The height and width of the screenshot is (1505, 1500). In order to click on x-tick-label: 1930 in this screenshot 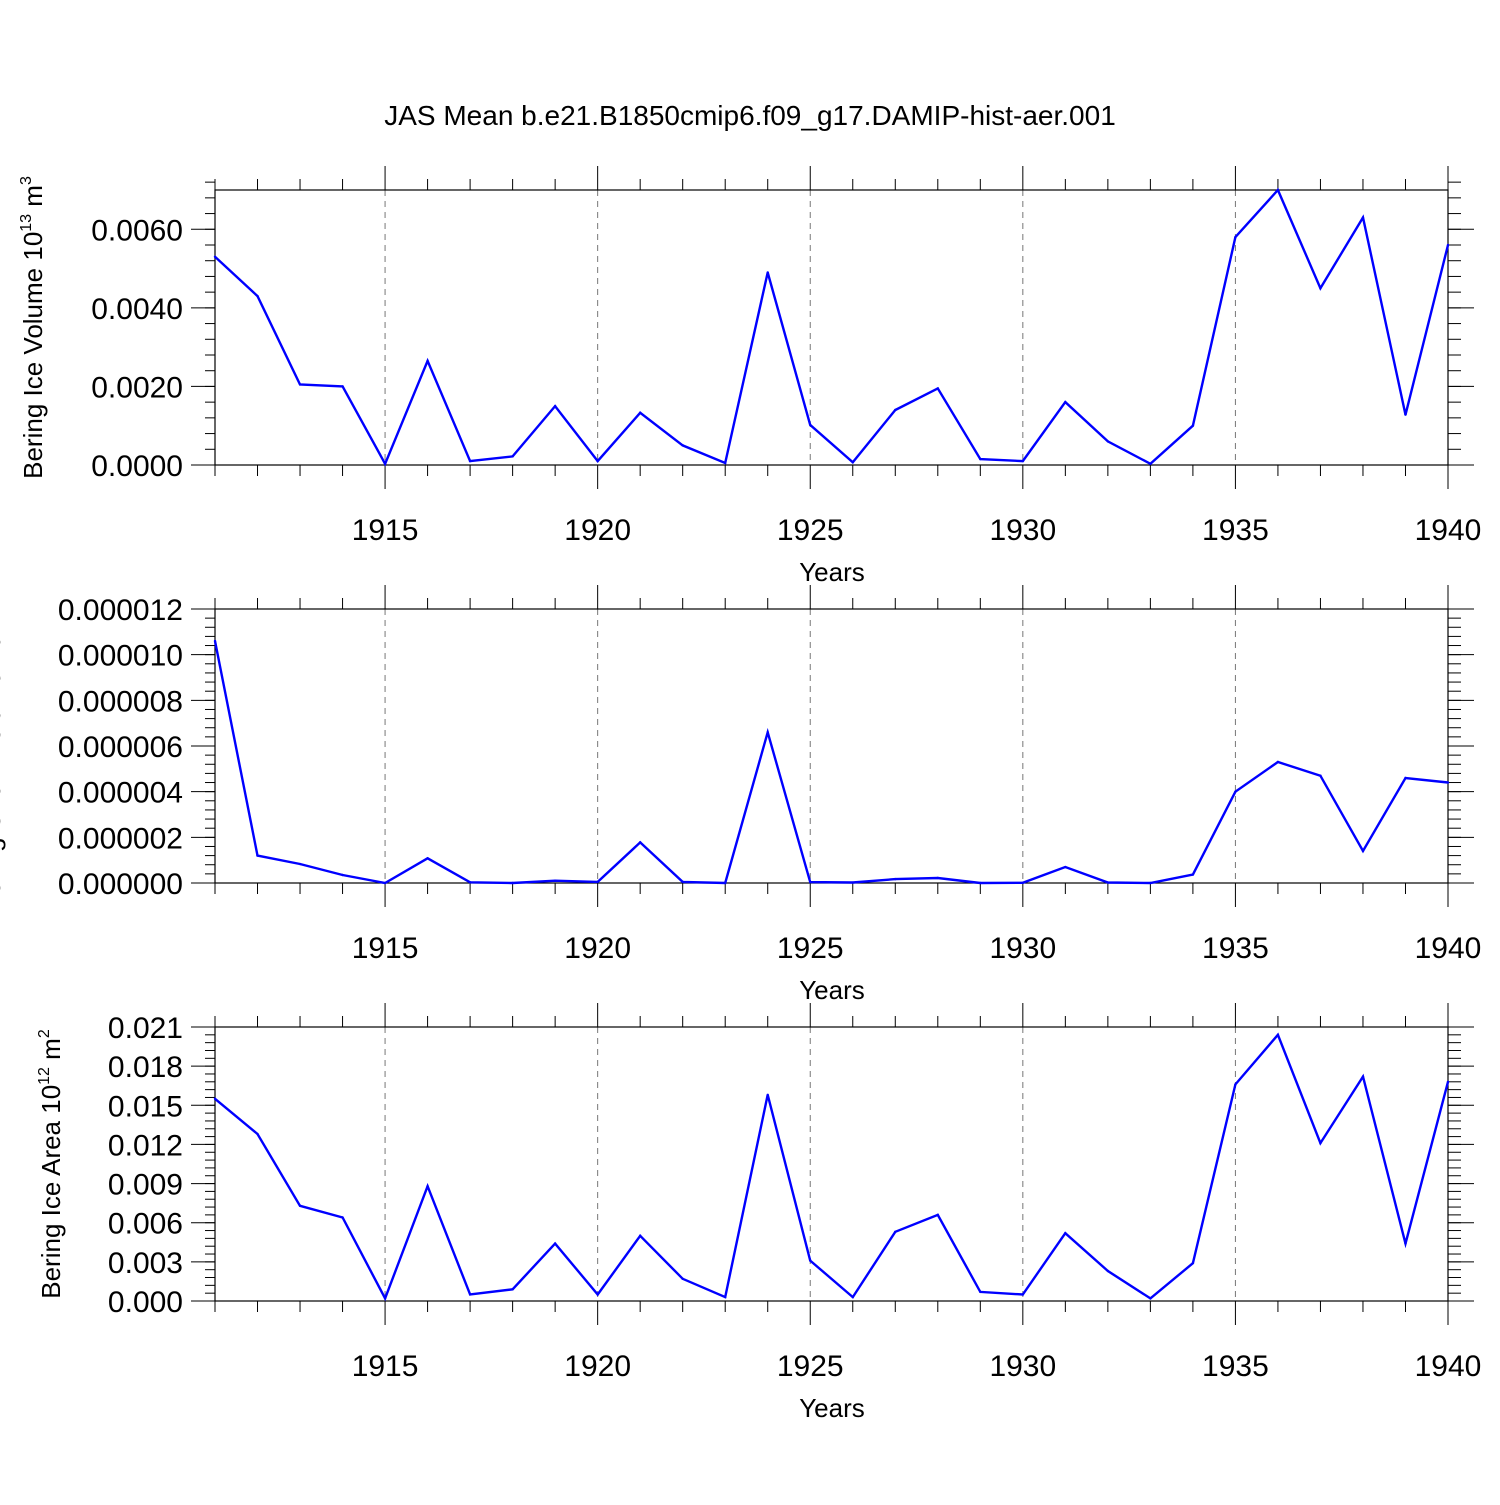, I will do `click(1022, 530)`.